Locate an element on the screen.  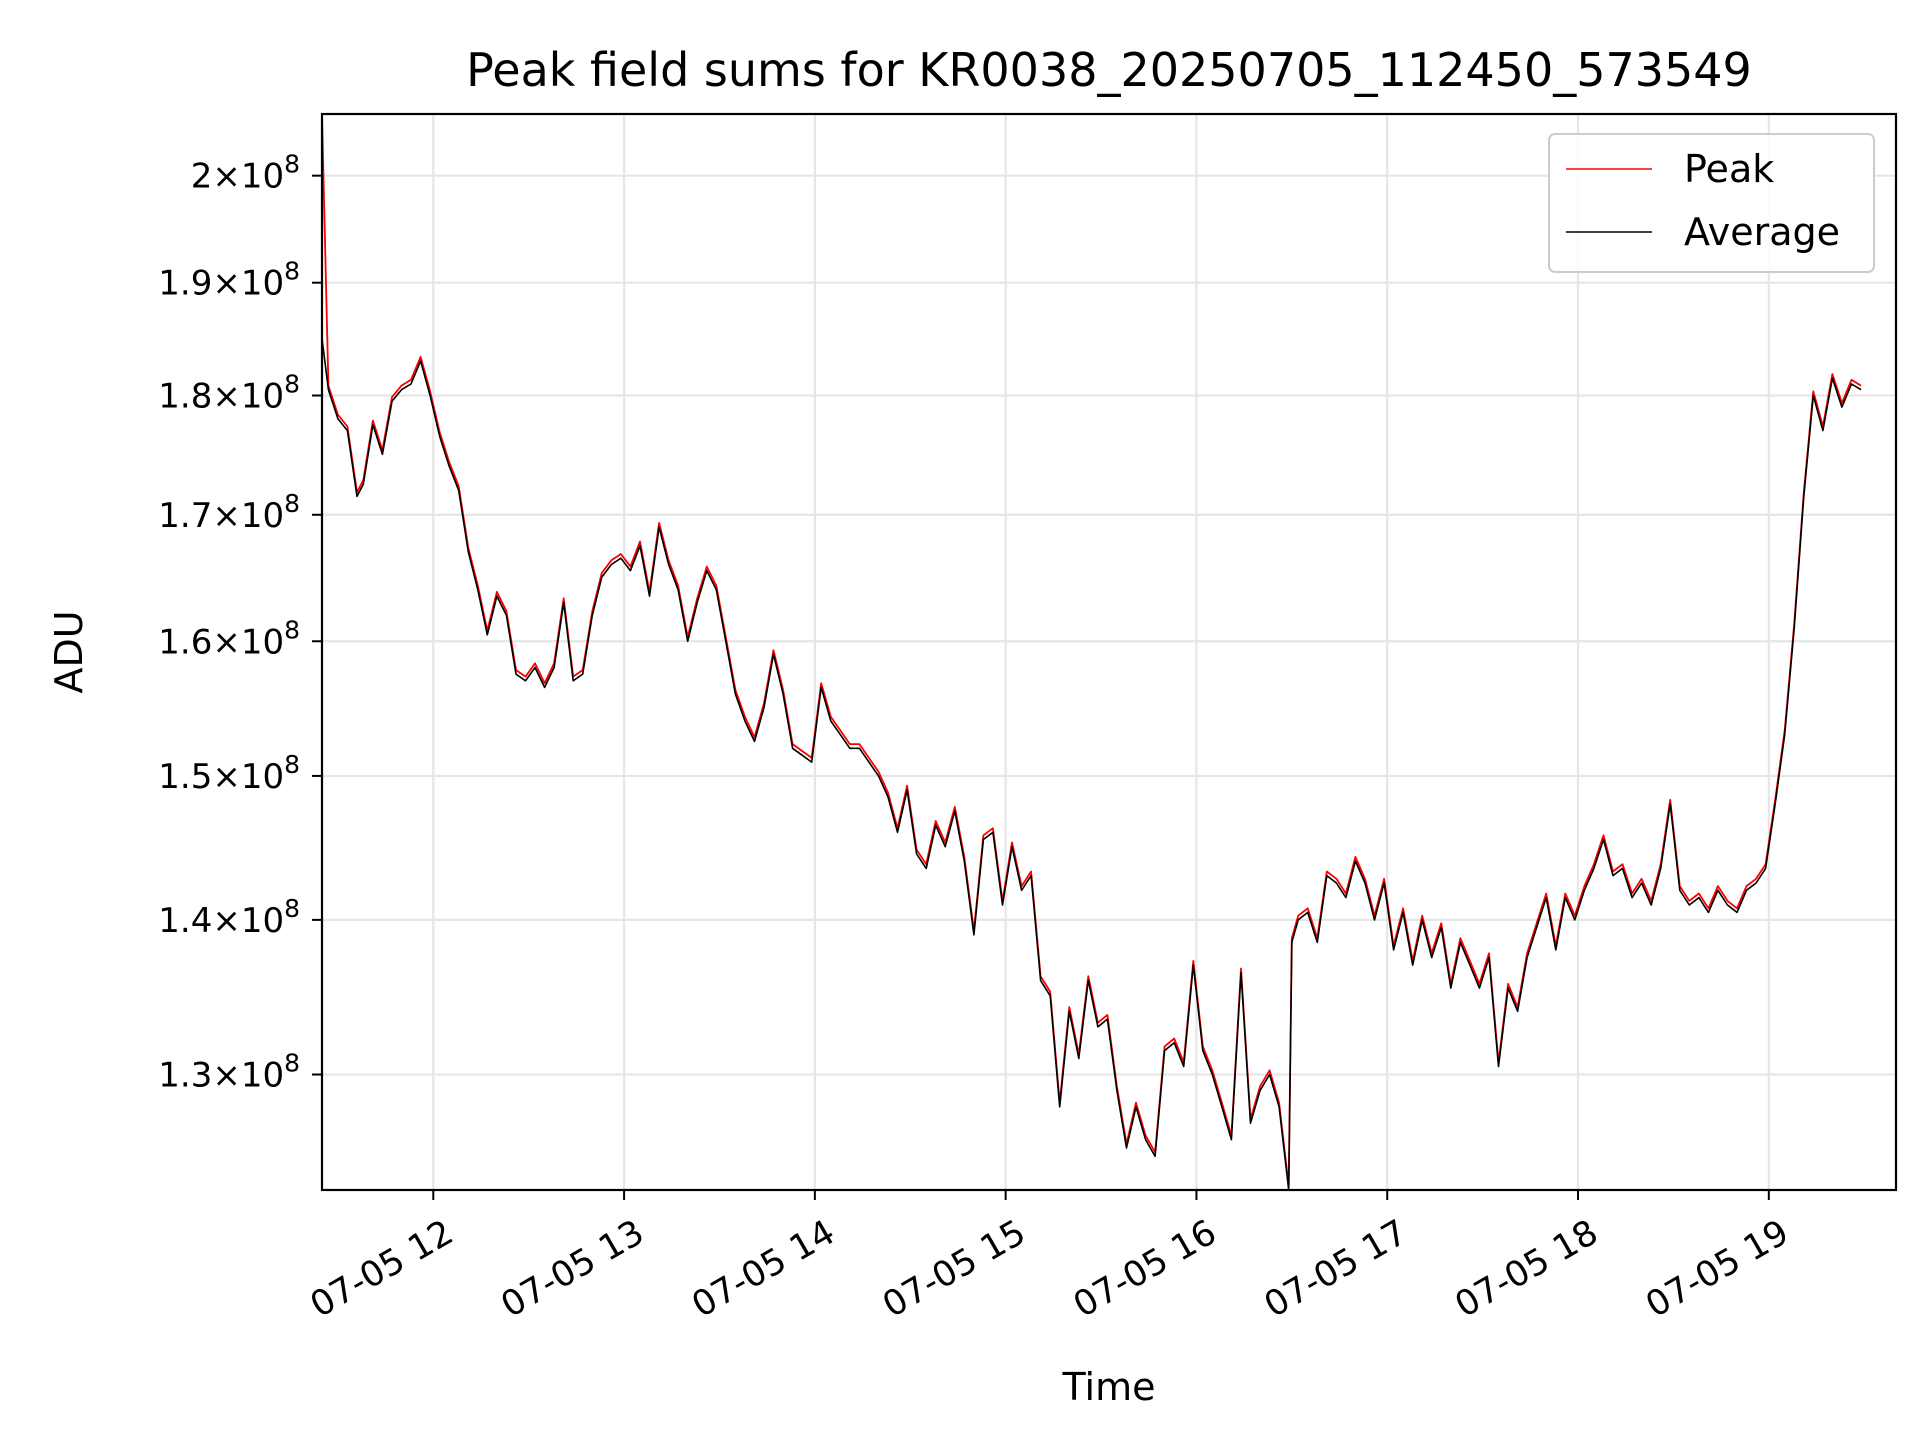
y-axis-label: ADU is located at coordinates (69, 651).